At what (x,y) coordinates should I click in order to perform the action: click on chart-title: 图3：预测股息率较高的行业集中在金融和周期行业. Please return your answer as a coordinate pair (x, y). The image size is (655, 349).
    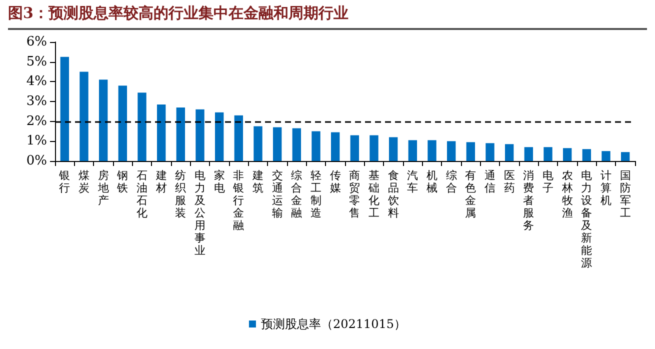
    Looking at the image, I should click on (178, 13).